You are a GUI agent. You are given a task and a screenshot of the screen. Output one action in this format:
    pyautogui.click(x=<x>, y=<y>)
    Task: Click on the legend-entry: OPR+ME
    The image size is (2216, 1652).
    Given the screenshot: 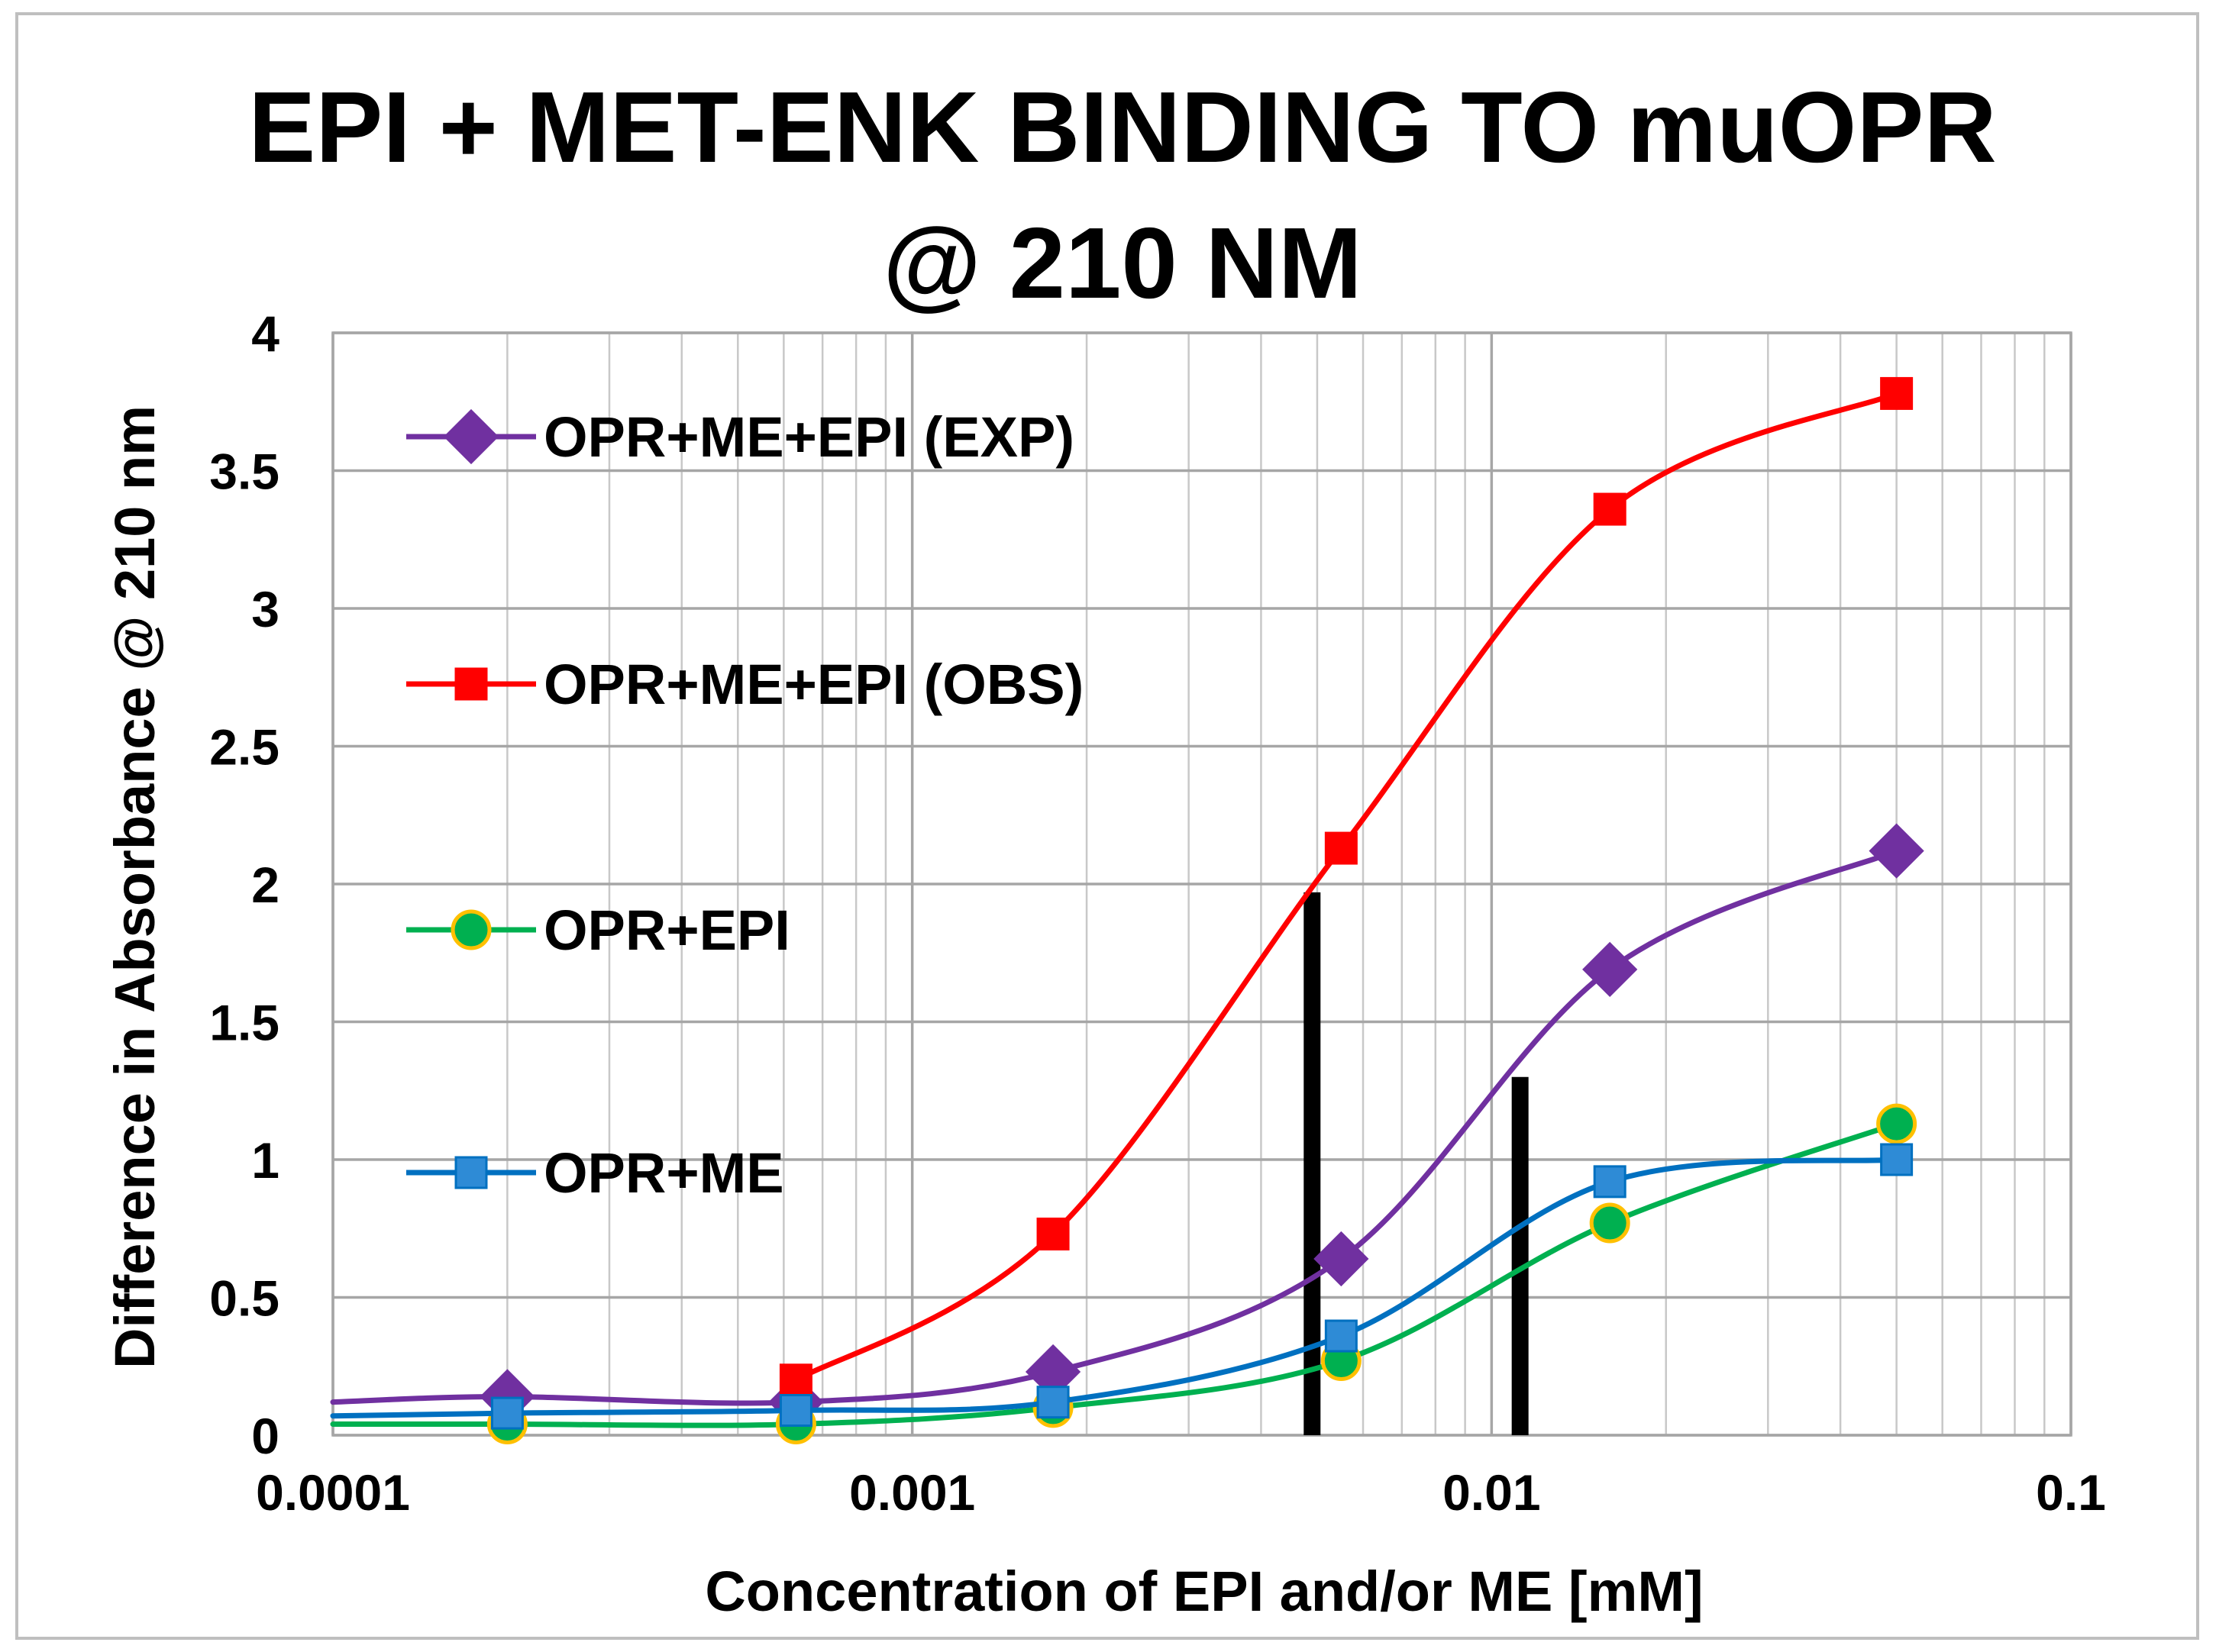 What is the action you would take?
    pyautogui.click(x=595, y=1173)
    